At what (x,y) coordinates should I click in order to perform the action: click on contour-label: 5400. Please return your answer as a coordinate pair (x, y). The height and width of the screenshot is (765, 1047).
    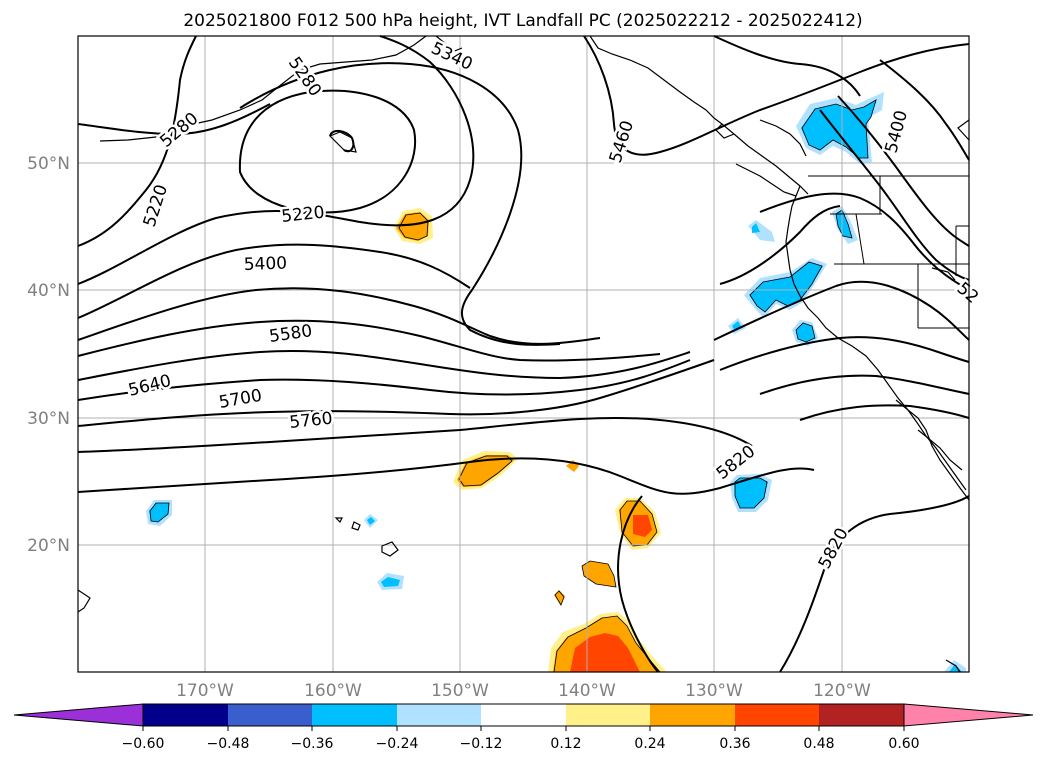
    Looking at the image, I should click on (265, 263).